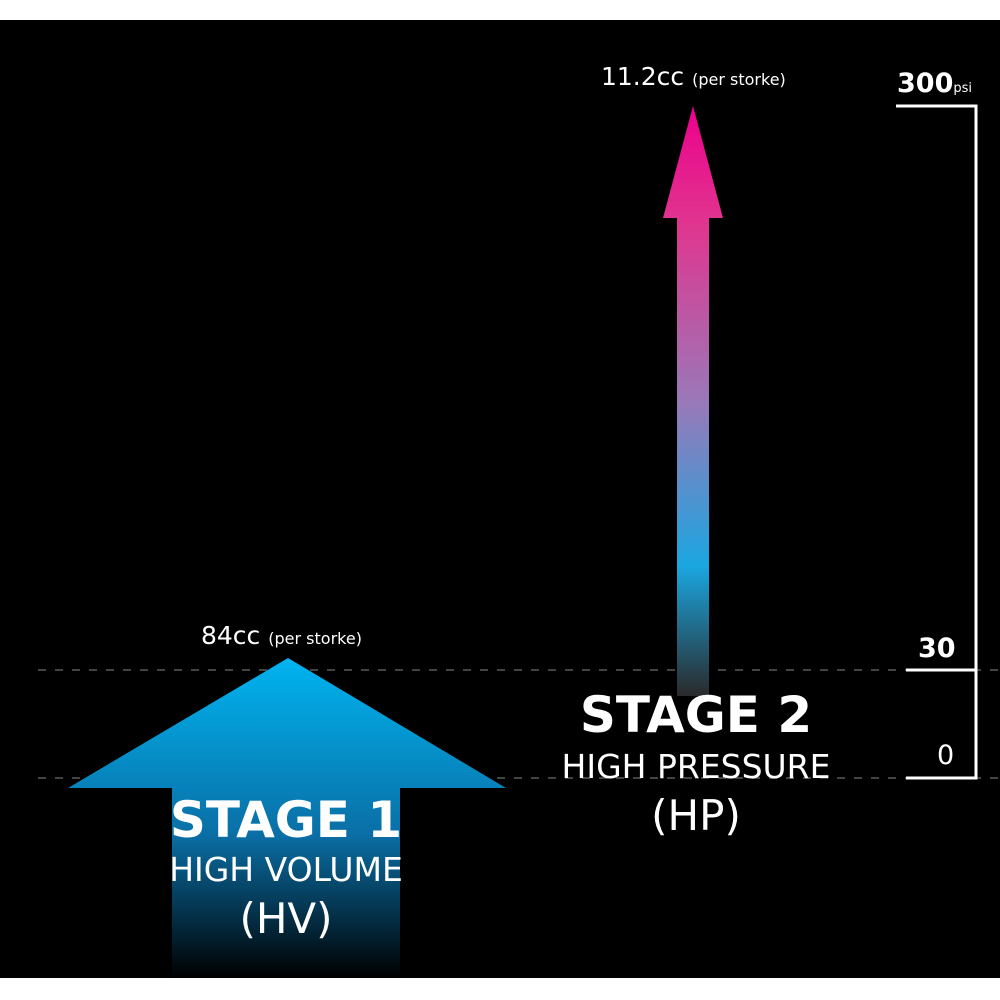 This screenshot has width=1000, height=1000. I want to click on scale-bracket, so click(937, 442).